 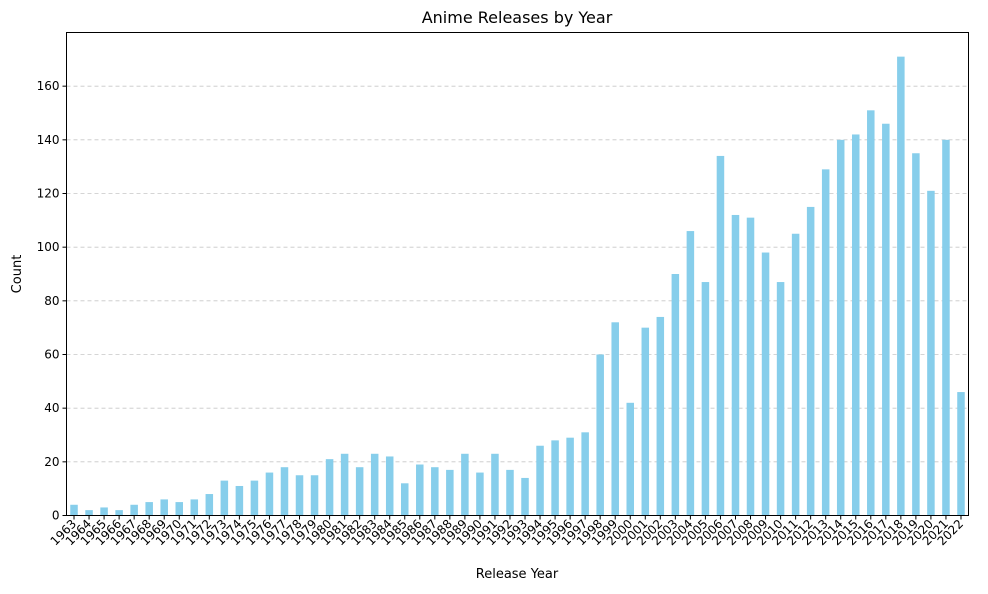 What do you see at coordinates (48, 194) in the screenshot?
I see `y-tick-label: 120` at bounding box center [48, 194].